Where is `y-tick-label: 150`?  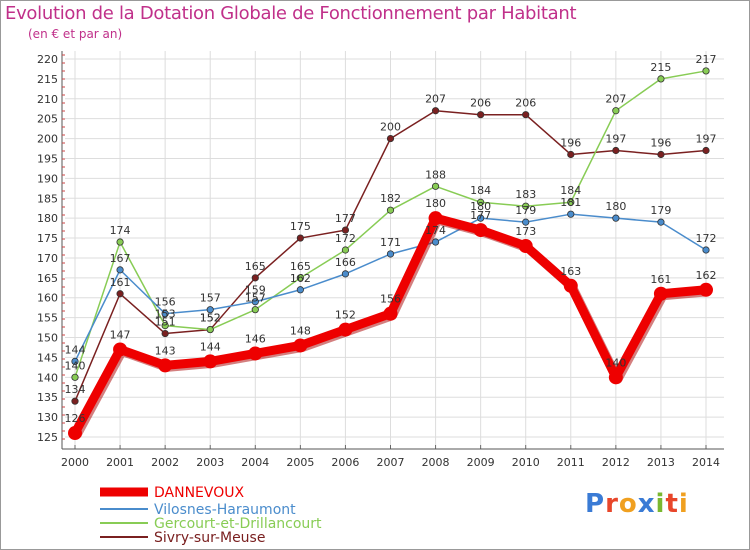
y-tick-label: 150 is located at coordinates (47, 338).